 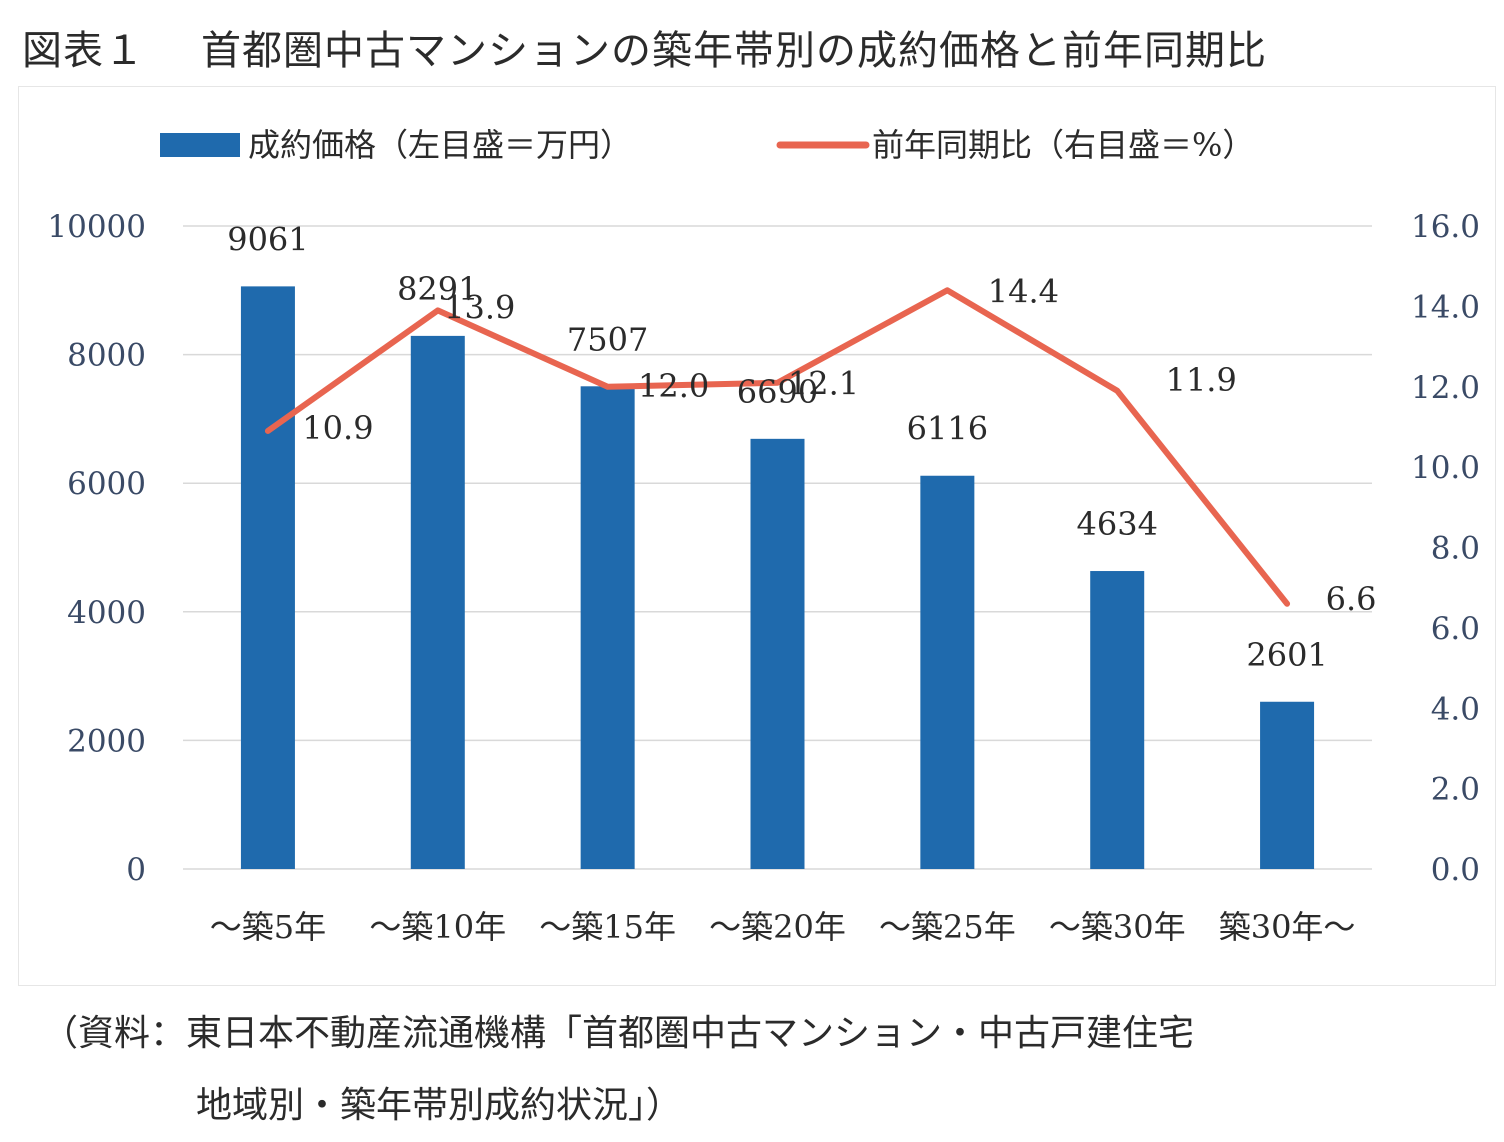 What do you see at coordinates (607, 927) in the screenshot?
I see `x-axis-category-label: ～築15年` at bounding box center [607, 927].